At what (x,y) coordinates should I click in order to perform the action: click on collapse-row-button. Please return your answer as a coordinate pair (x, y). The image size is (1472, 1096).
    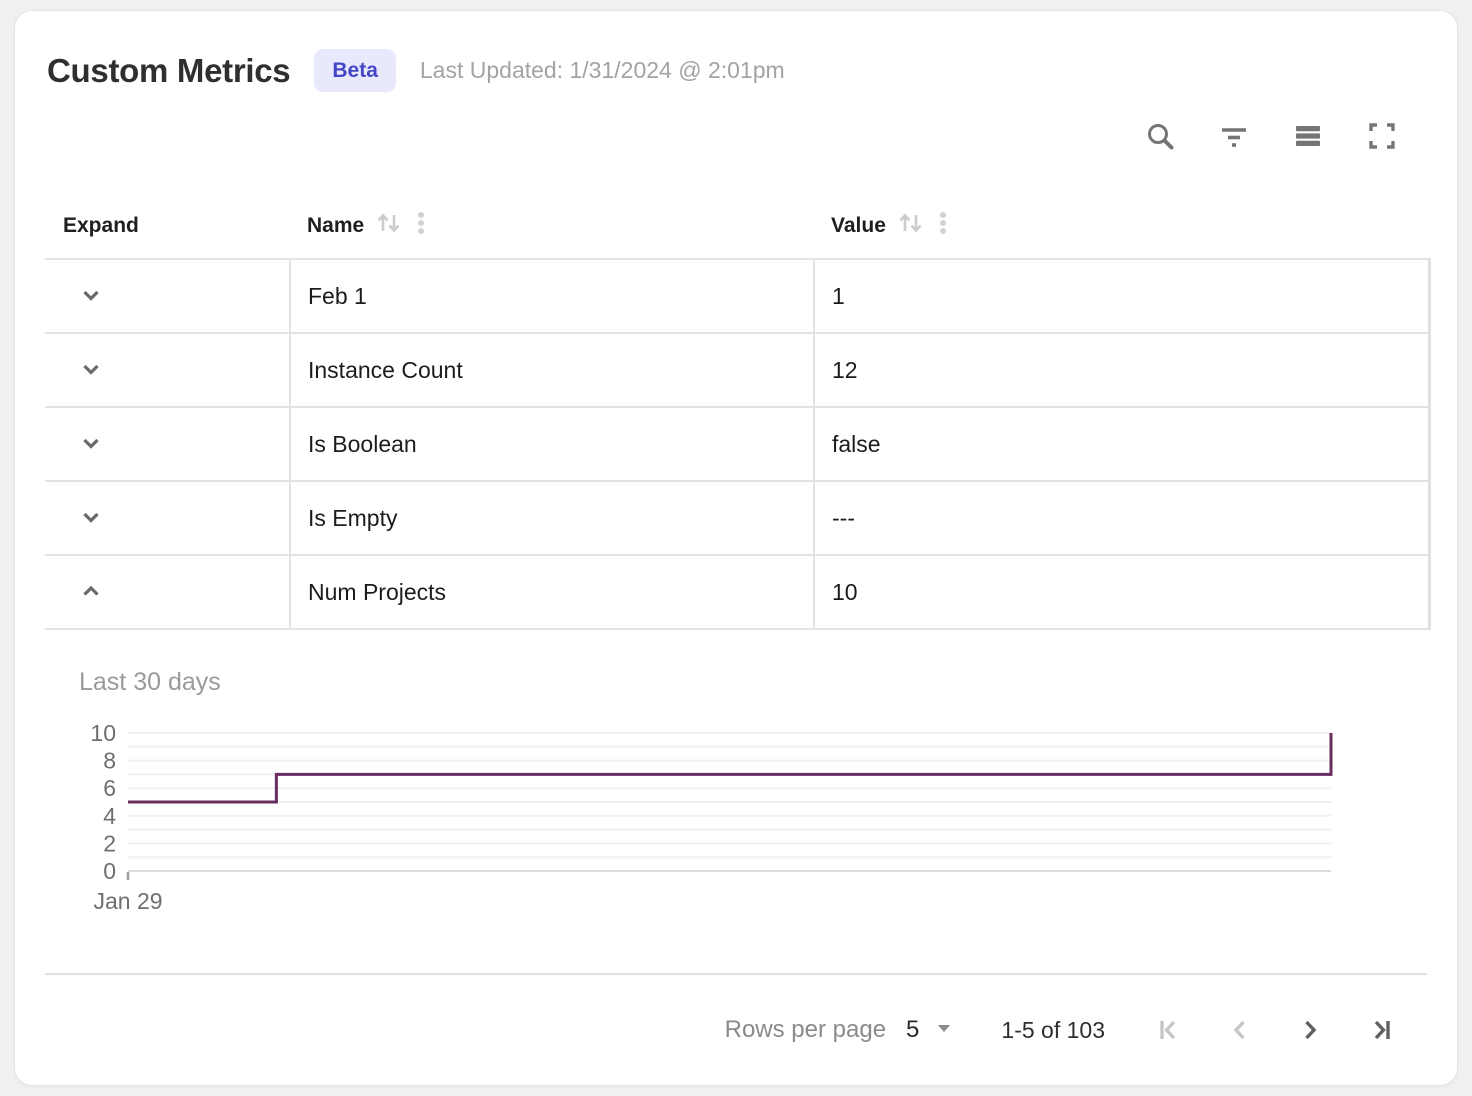
    Looking at the image, I should click on (91, 592).